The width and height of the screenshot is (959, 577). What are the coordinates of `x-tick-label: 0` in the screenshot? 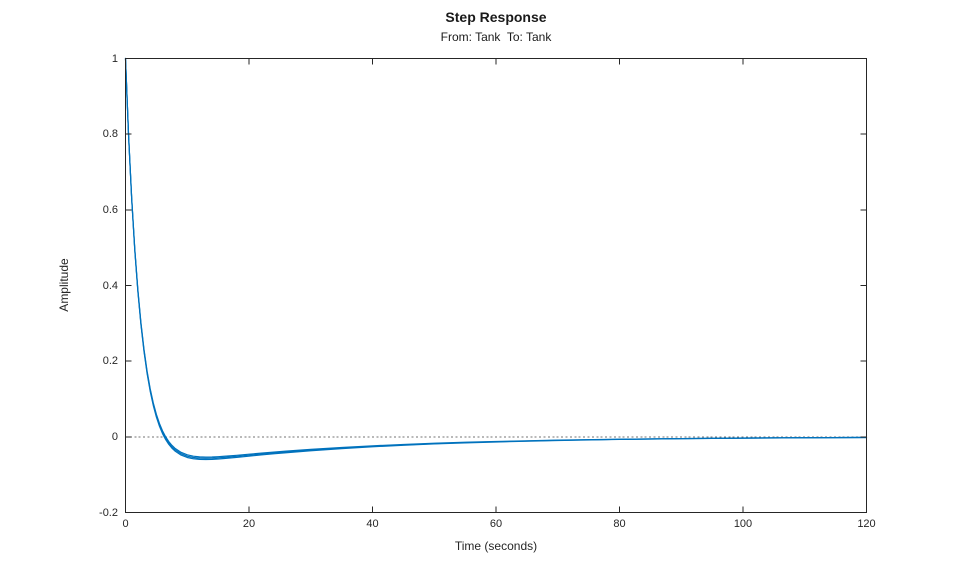 It's located at (125, 524).